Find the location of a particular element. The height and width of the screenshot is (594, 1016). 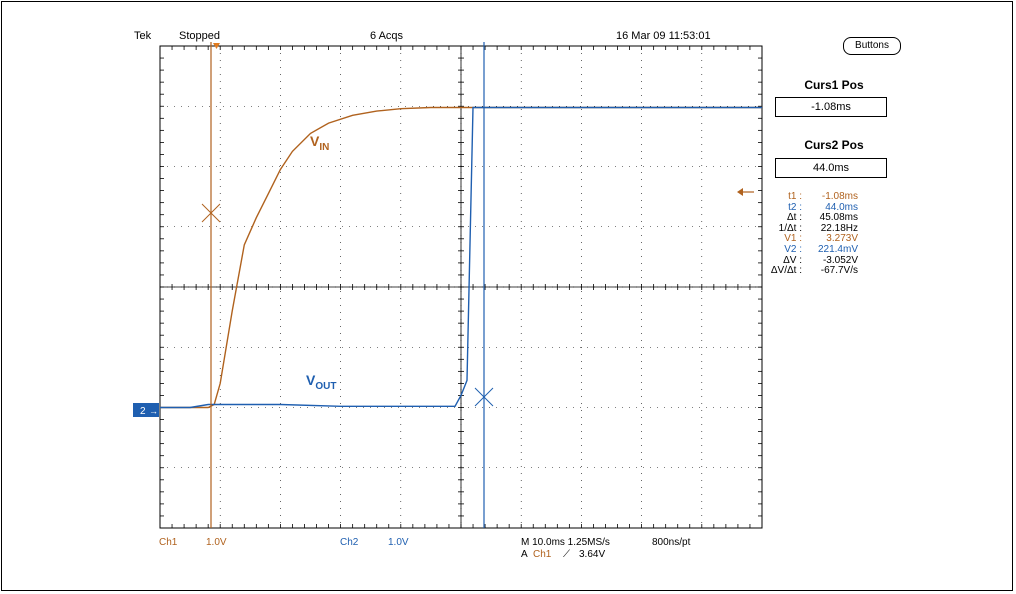

measurement-label: Δt : is located at coordinates (794, 218).